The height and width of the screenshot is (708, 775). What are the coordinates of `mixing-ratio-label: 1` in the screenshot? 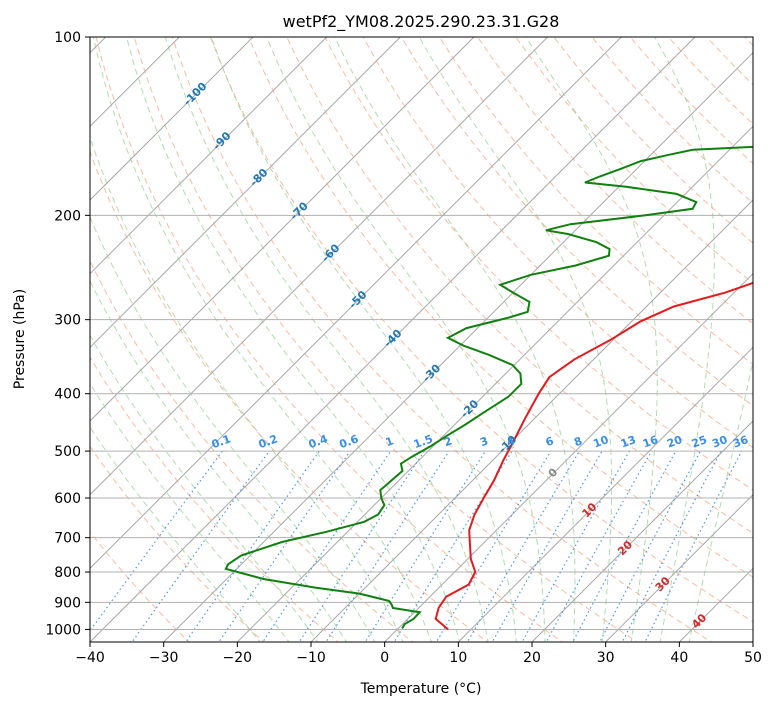 It's located at (390, 441).